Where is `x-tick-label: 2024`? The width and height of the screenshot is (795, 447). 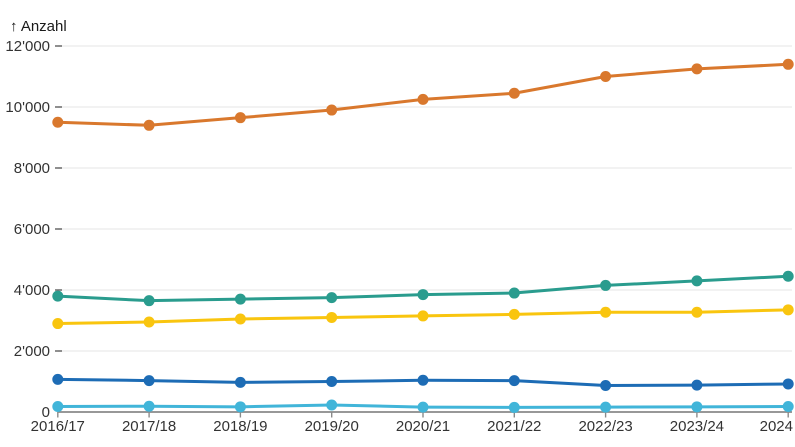 x-tick-label: 2024 is located at coordinates (776, 426).